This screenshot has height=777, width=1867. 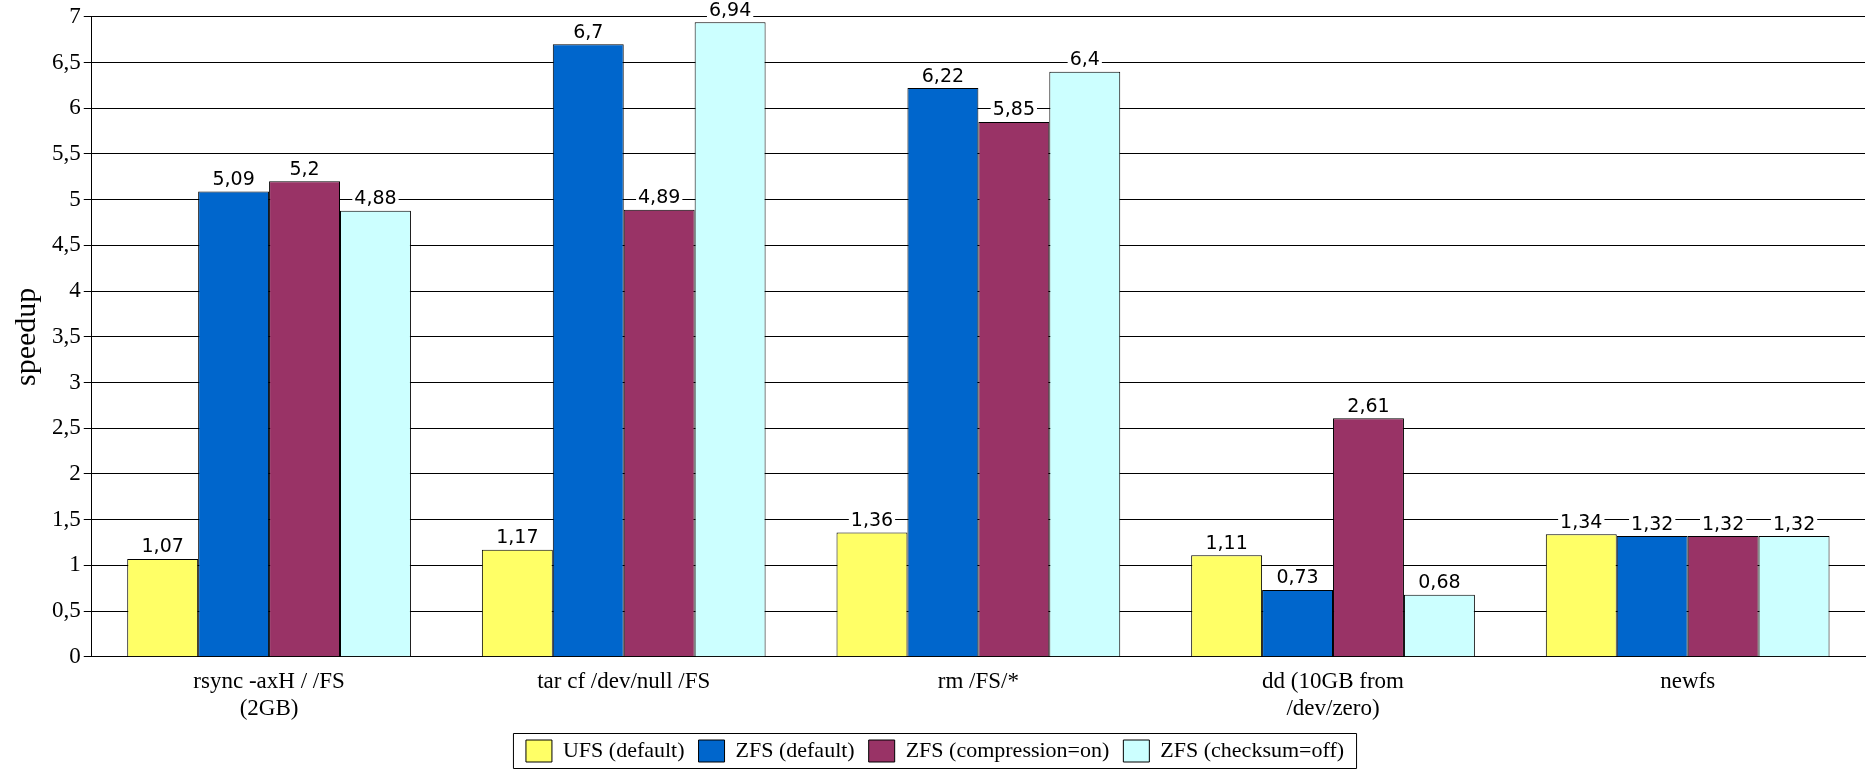 I want to click on y-tick-label: 1,5, so click(x=66, y=518).